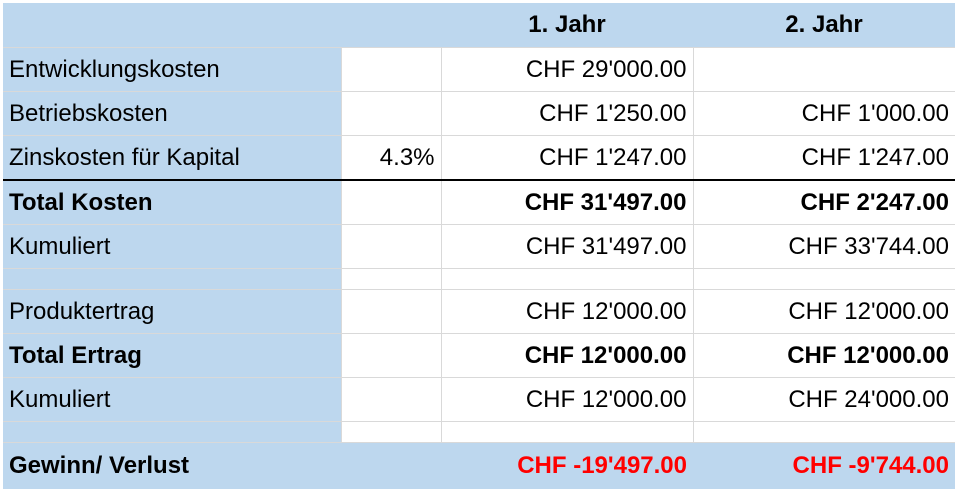  Describe the element at coordinates (390, 158) in the screenshot. I see `rate-cell: 4.3%` at that location.